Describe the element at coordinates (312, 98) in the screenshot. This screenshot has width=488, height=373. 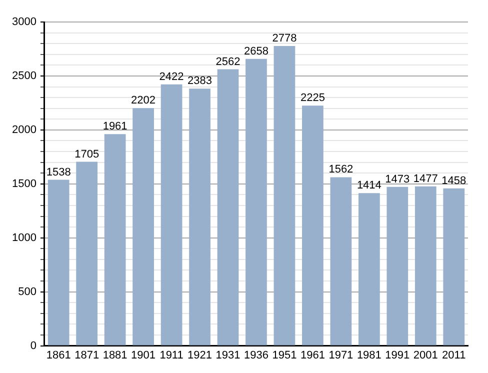
I see `data-label: 2225` at that location.